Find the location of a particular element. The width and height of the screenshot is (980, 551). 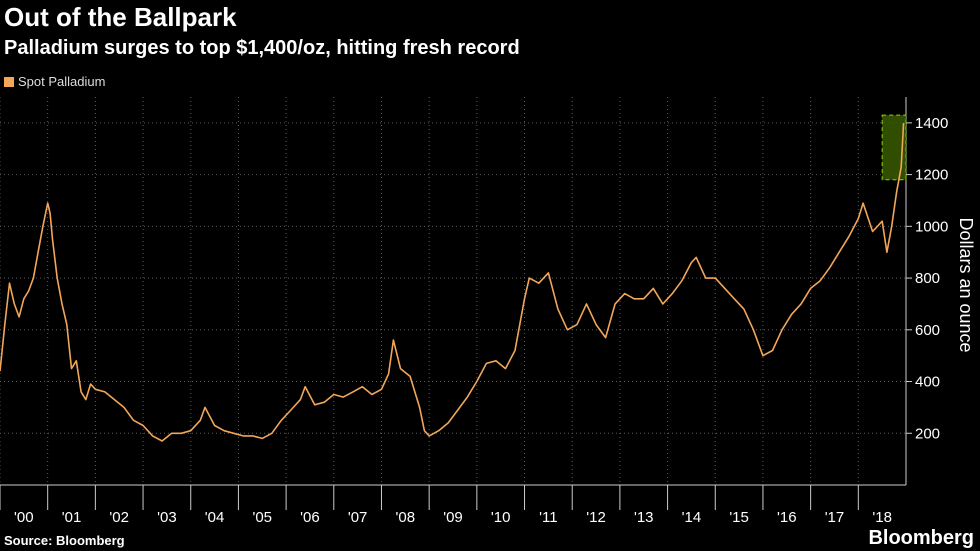

legend: Spot Palladium is located at coordinates (54, 81).